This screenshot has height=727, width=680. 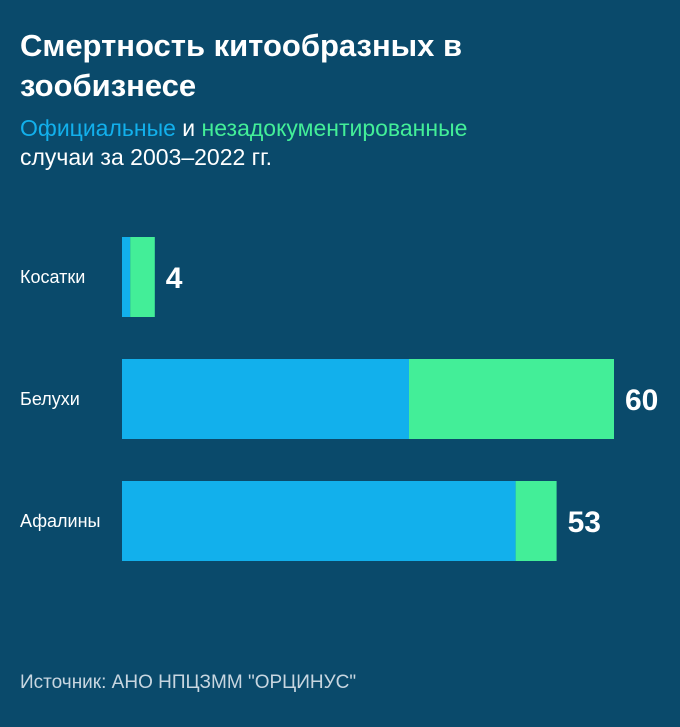 I want to click on subtitle-period: случаи за 2003–2022 гг., so click(x=146, y=157).